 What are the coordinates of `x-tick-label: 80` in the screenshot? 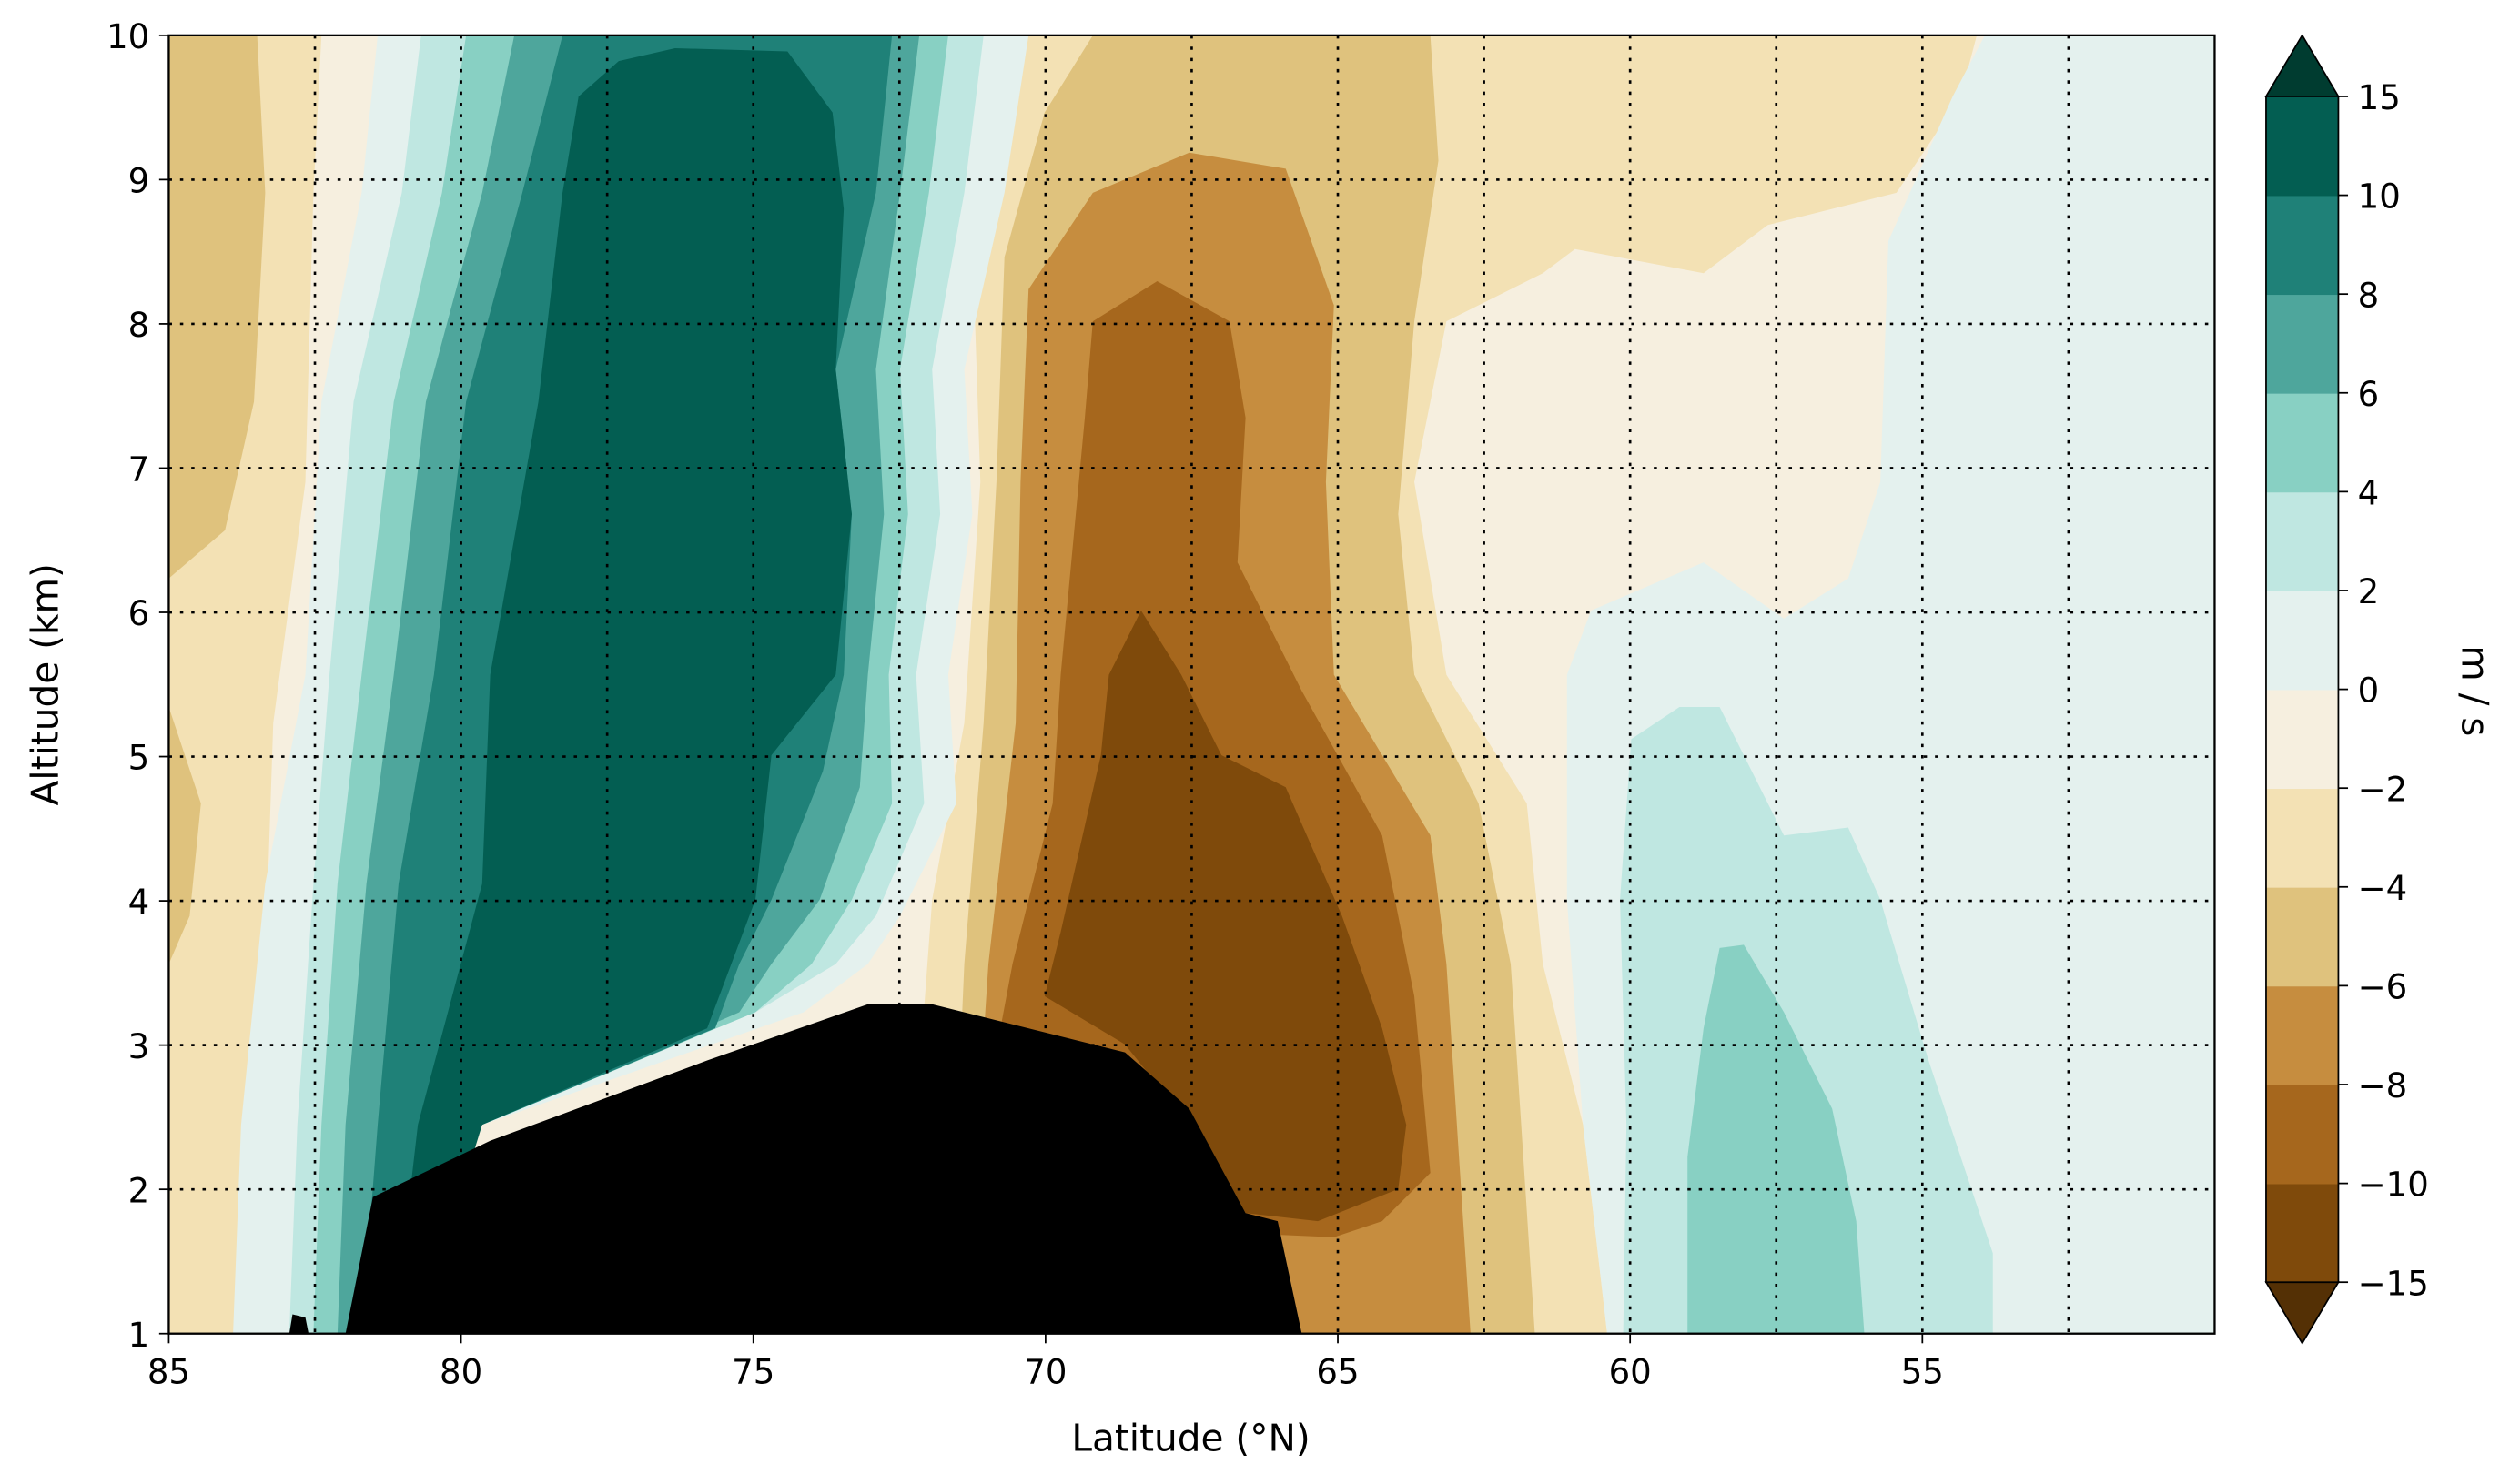 It's located at (461, 1371).